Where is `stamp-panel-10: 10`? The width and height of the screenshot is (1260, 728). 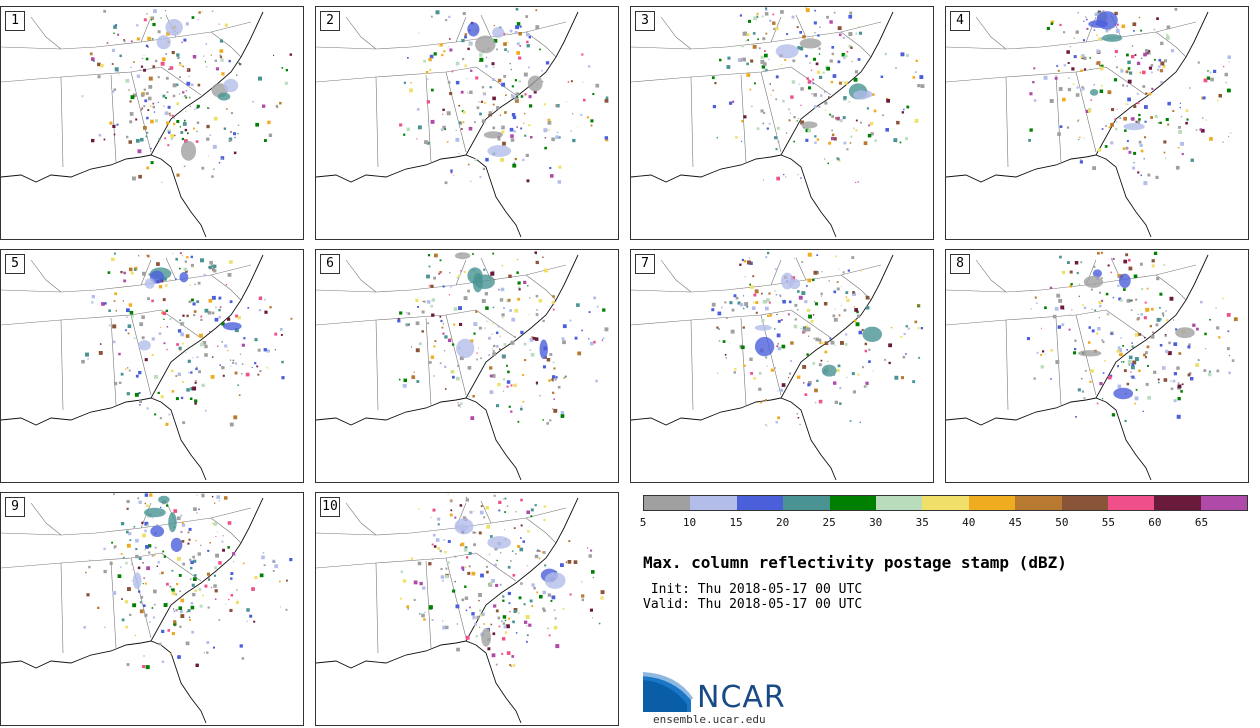
stamp-panel-10: 10 is located at coordinates (467, 609).